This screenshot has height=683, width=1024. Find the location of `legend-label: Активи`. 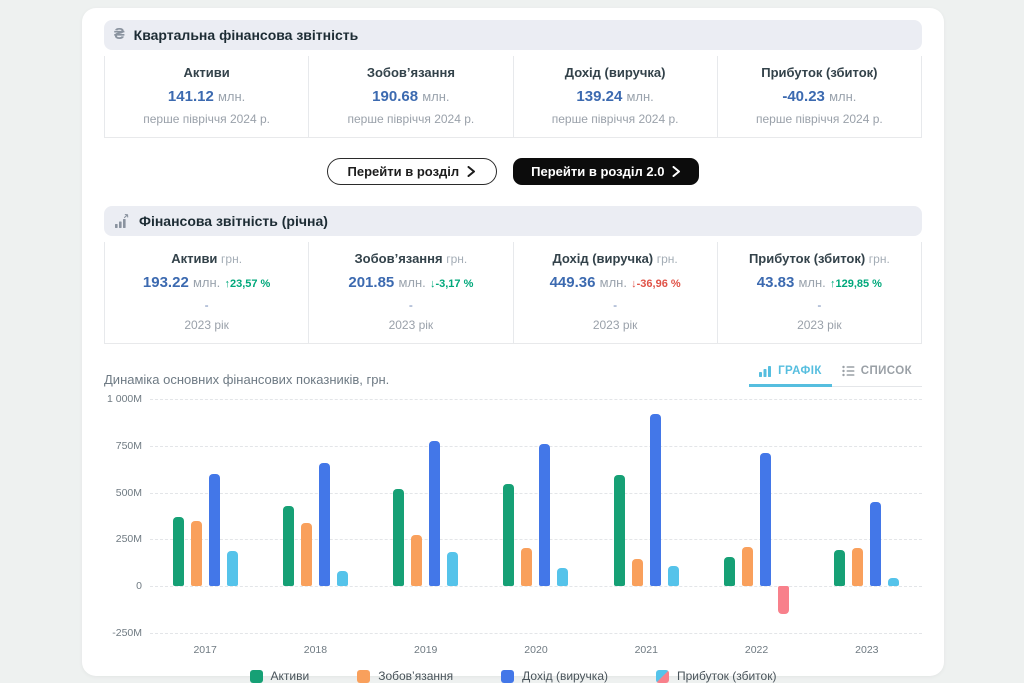

legend-label: Активи is located at coordinates (290, 676).